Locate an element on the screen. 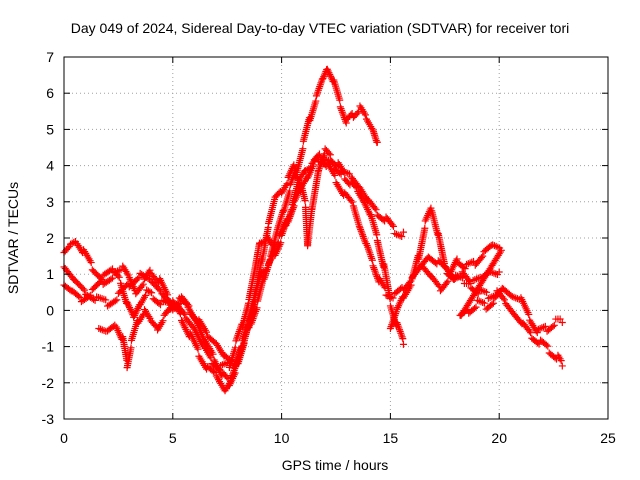 The image size is (640, 480). y-tick-label: 6 is located at coordinates (50, 93).